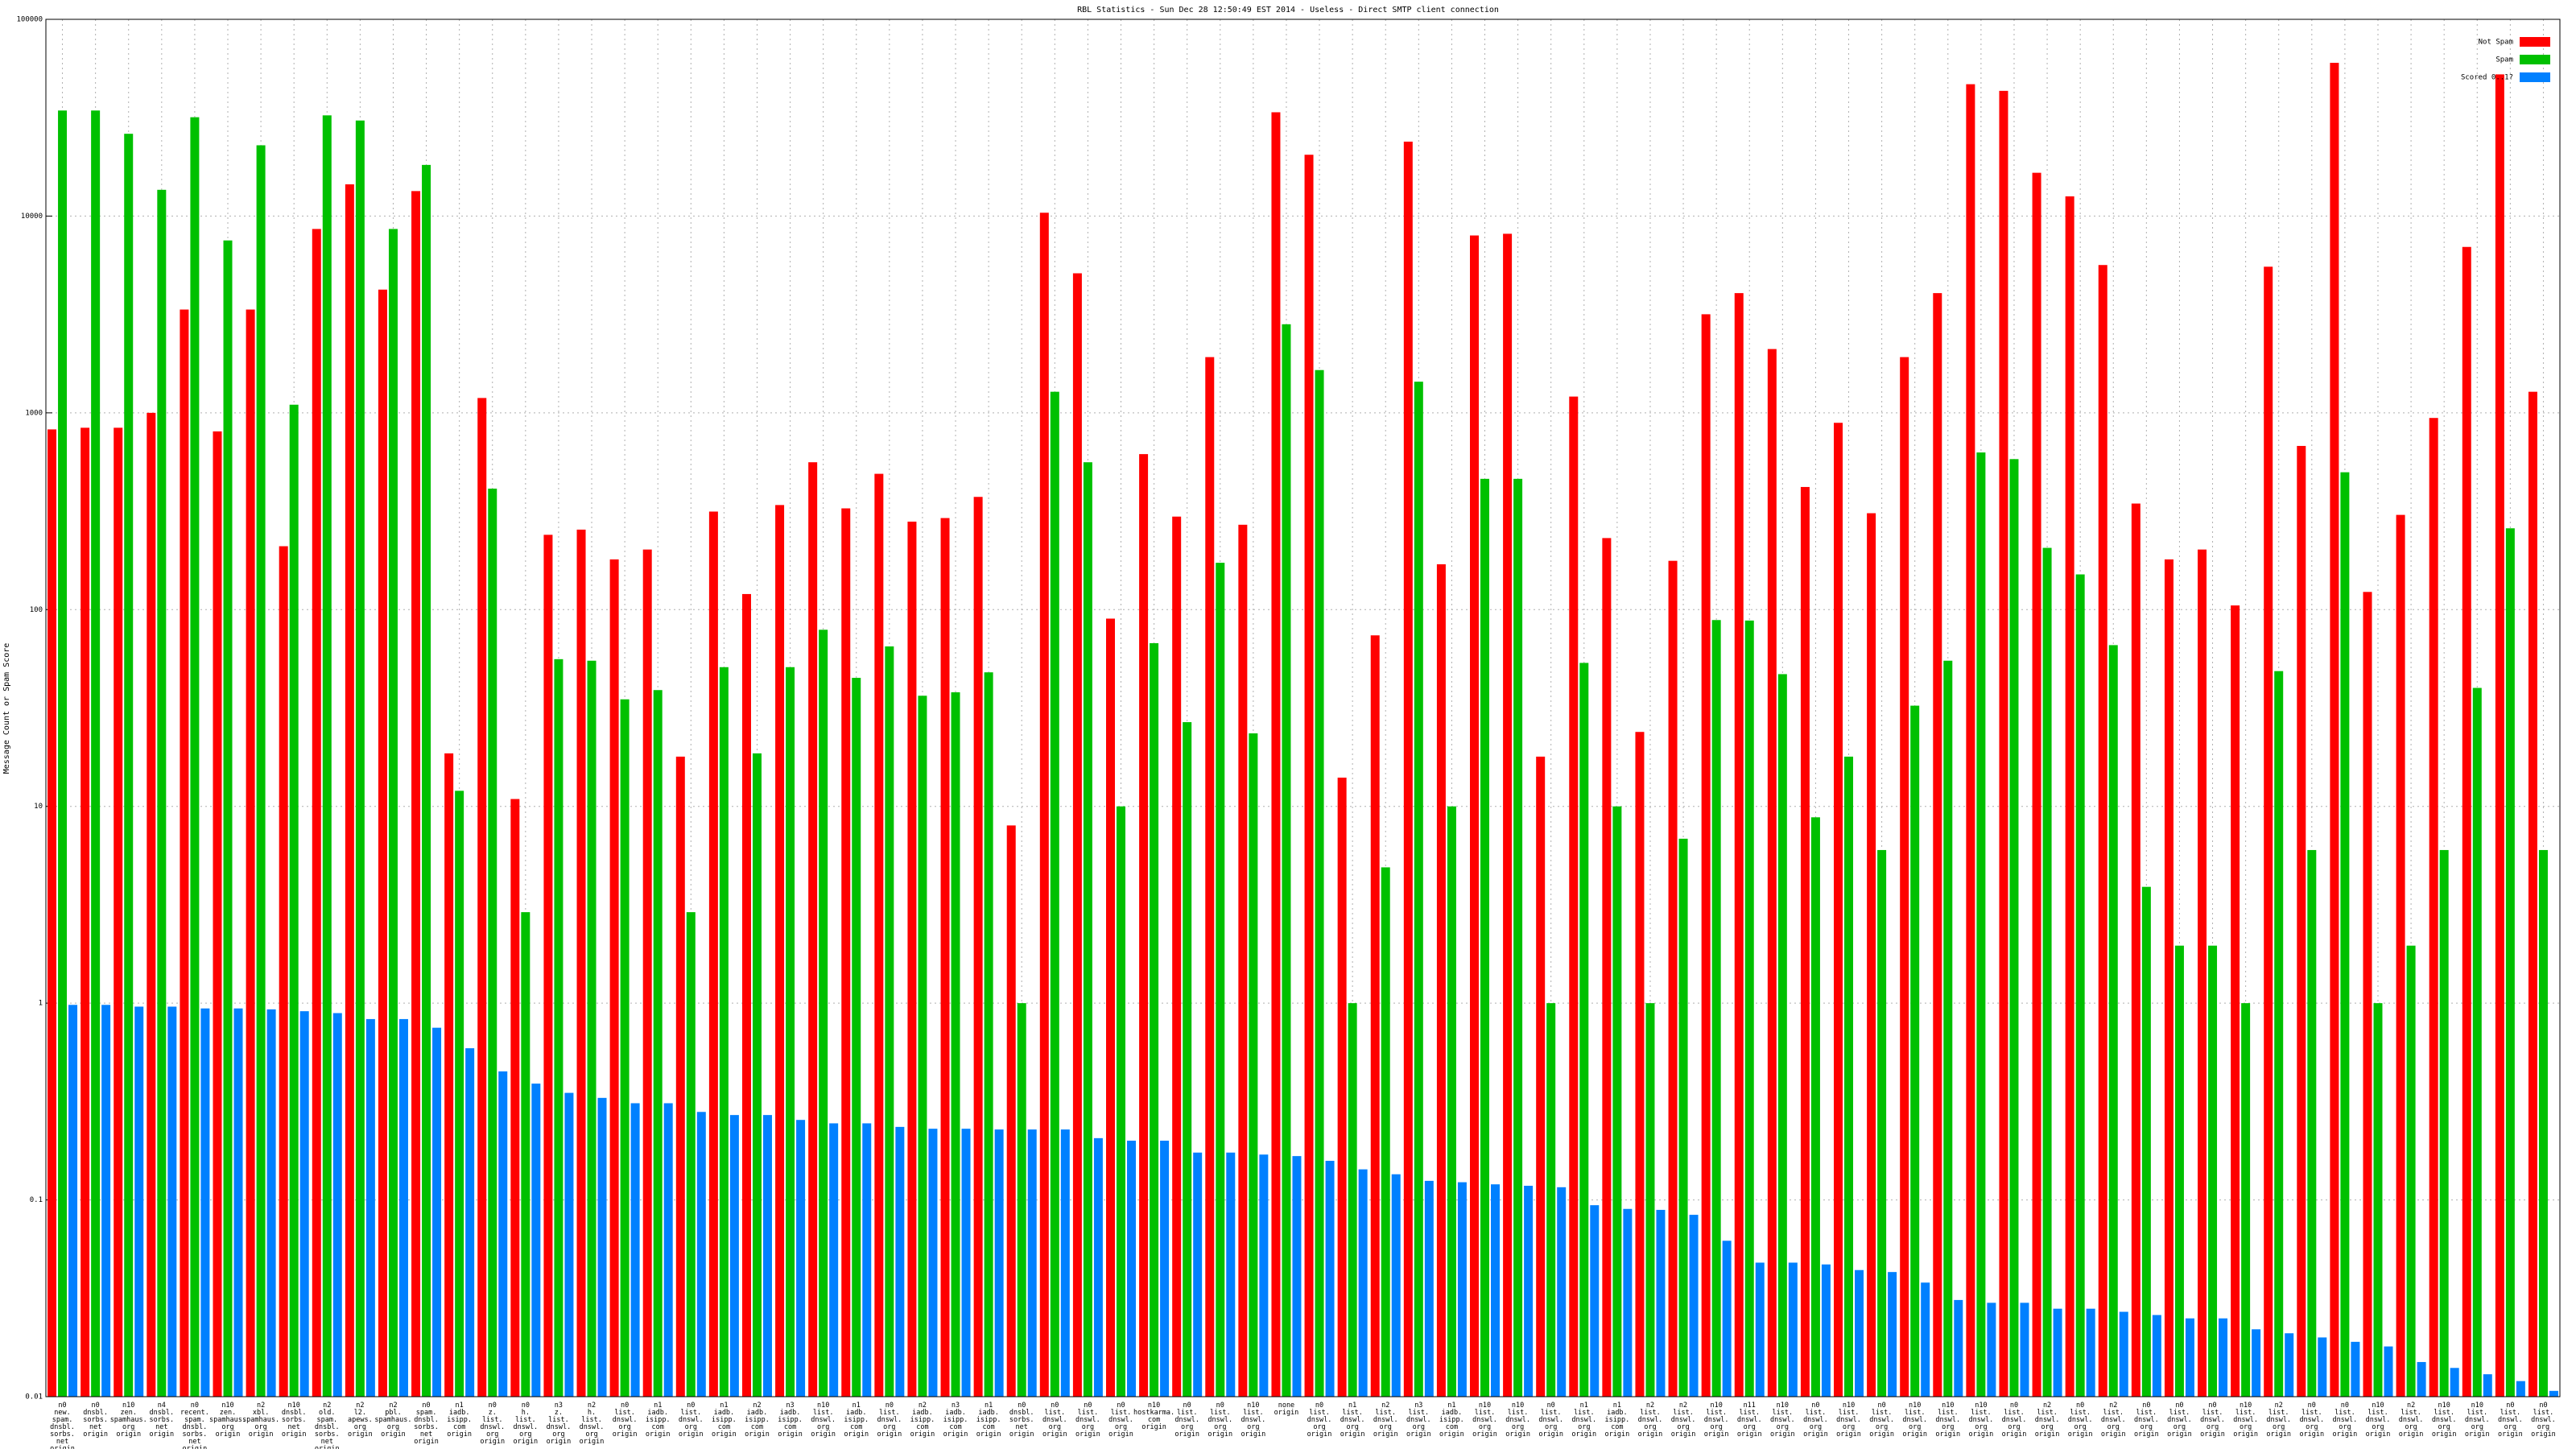 The width and height of the screenshot is (2576, 1449). What do you see at coordinates (757, 1420) in the screenshot?
I see `x-tick-label: n2 iadb. isipp. com origin` at bounding box center [757, 1420].